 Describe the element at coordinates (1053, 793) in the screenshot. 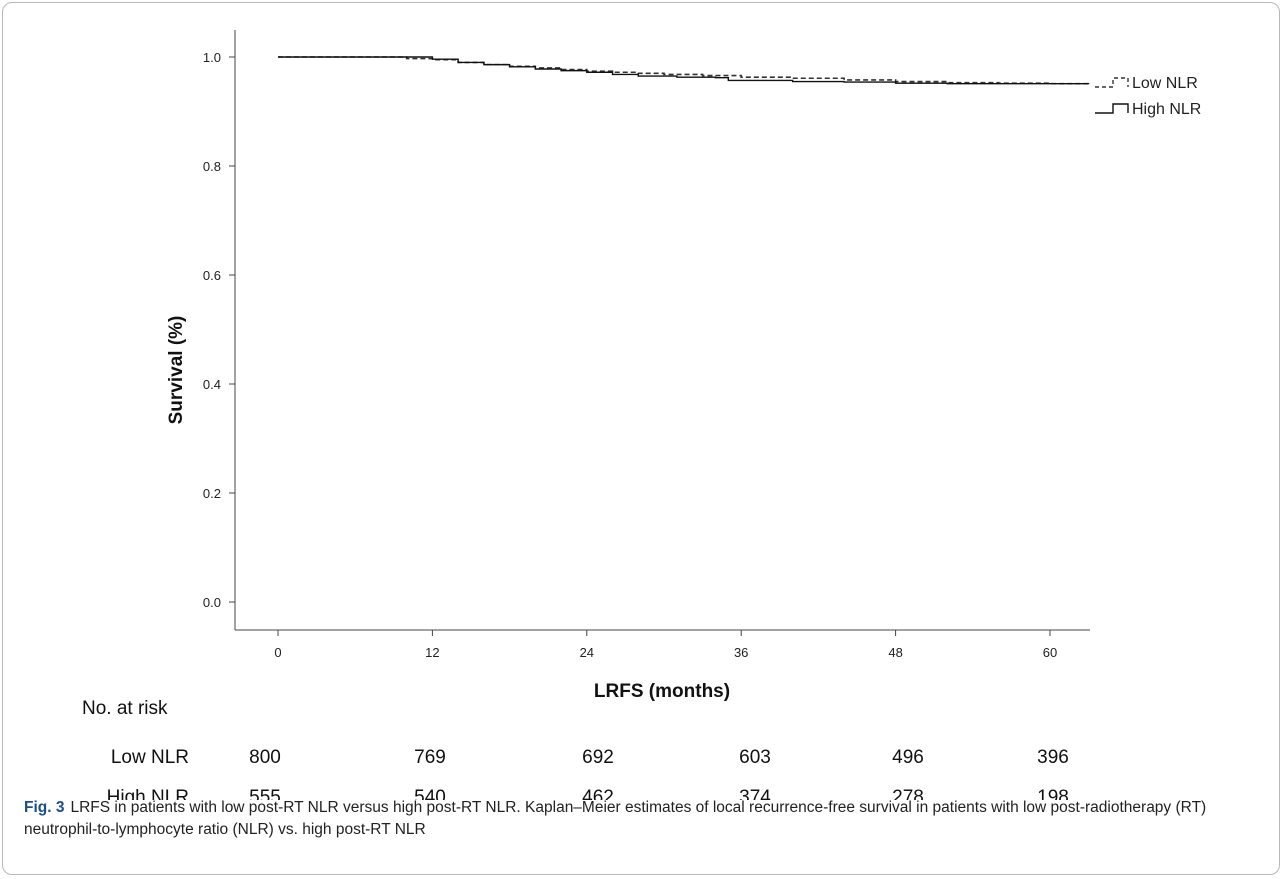

I see `at-risk-value: 198` at that location.